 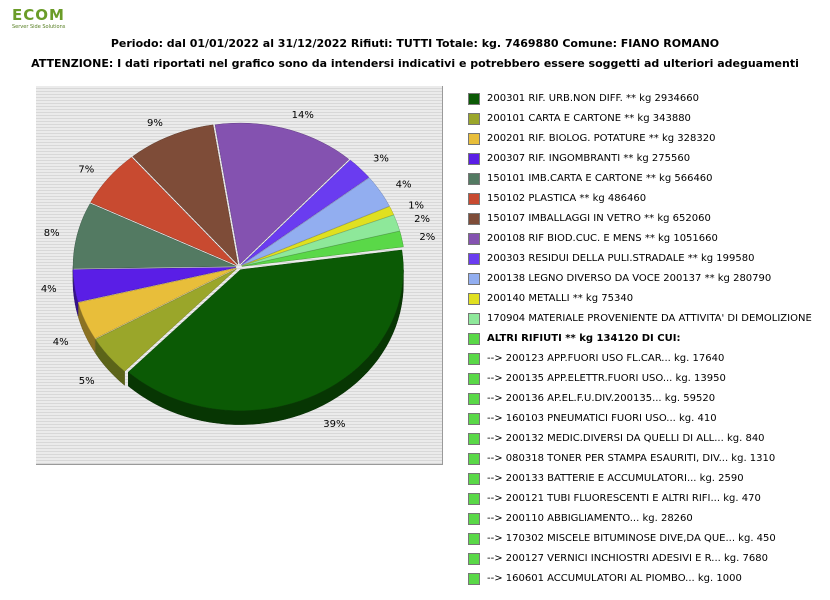 I want to click on pie-pct-label-13: 2%, so click(x=427, y=237).